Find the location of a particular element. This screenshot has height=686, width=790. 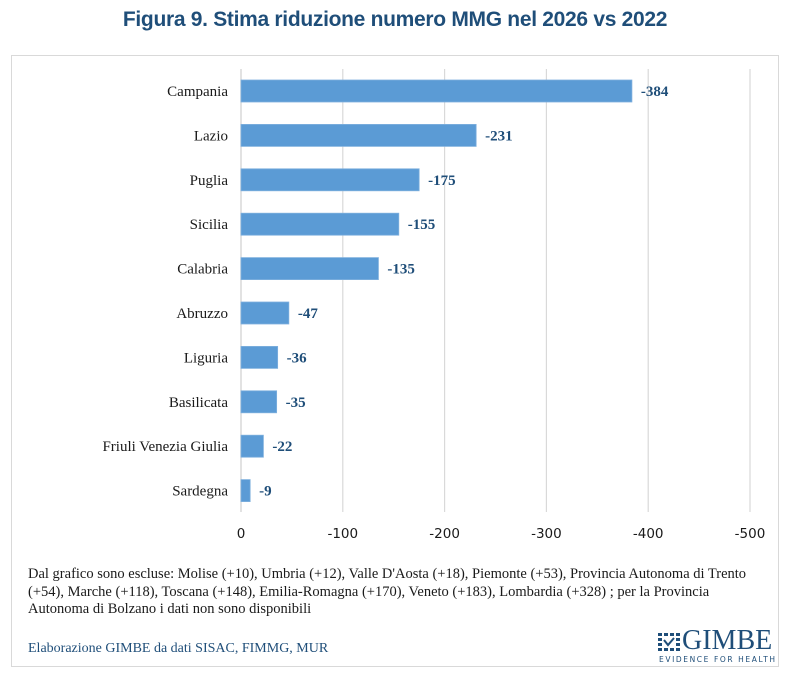

category-label: Basilicata is located at coordinates (198, 403).